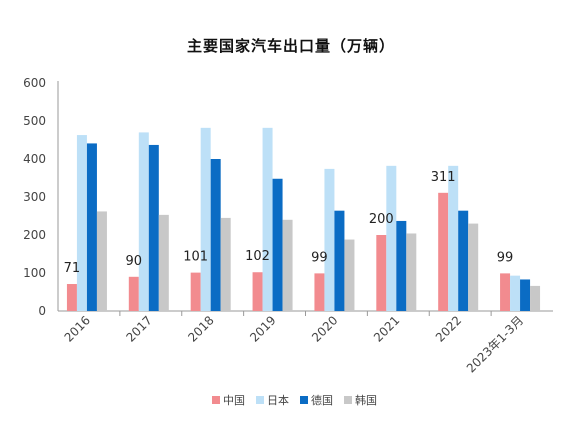  I want to click on y-tick-label: 300, so click(34, 197).